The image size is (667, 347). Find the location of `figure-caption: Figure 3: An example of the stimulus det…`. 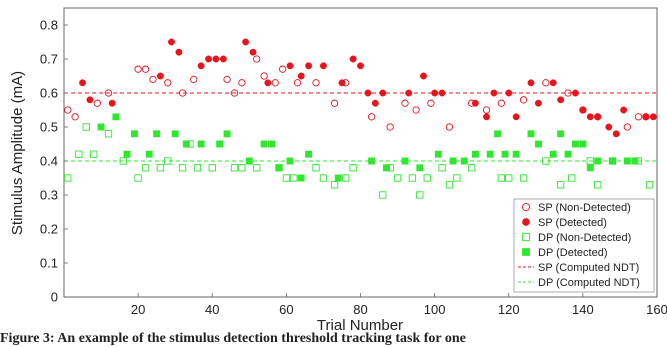

figure-caption: Figure 3: An example of the stimulus det… is located at coordinates (233, 338).